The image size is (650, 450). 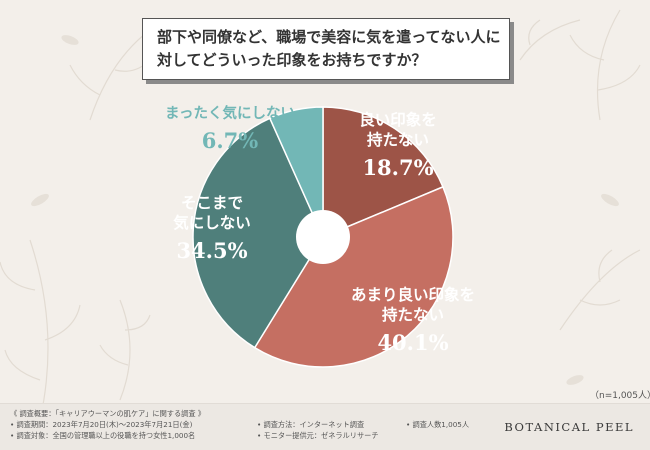 What do you see at coordinates (108, 413) in the screenshot?
I see `survey-overview: 《 調査概要：「キャリアウーマンの肌ケア」に関する調査 》` at bounding box center [108, 413].